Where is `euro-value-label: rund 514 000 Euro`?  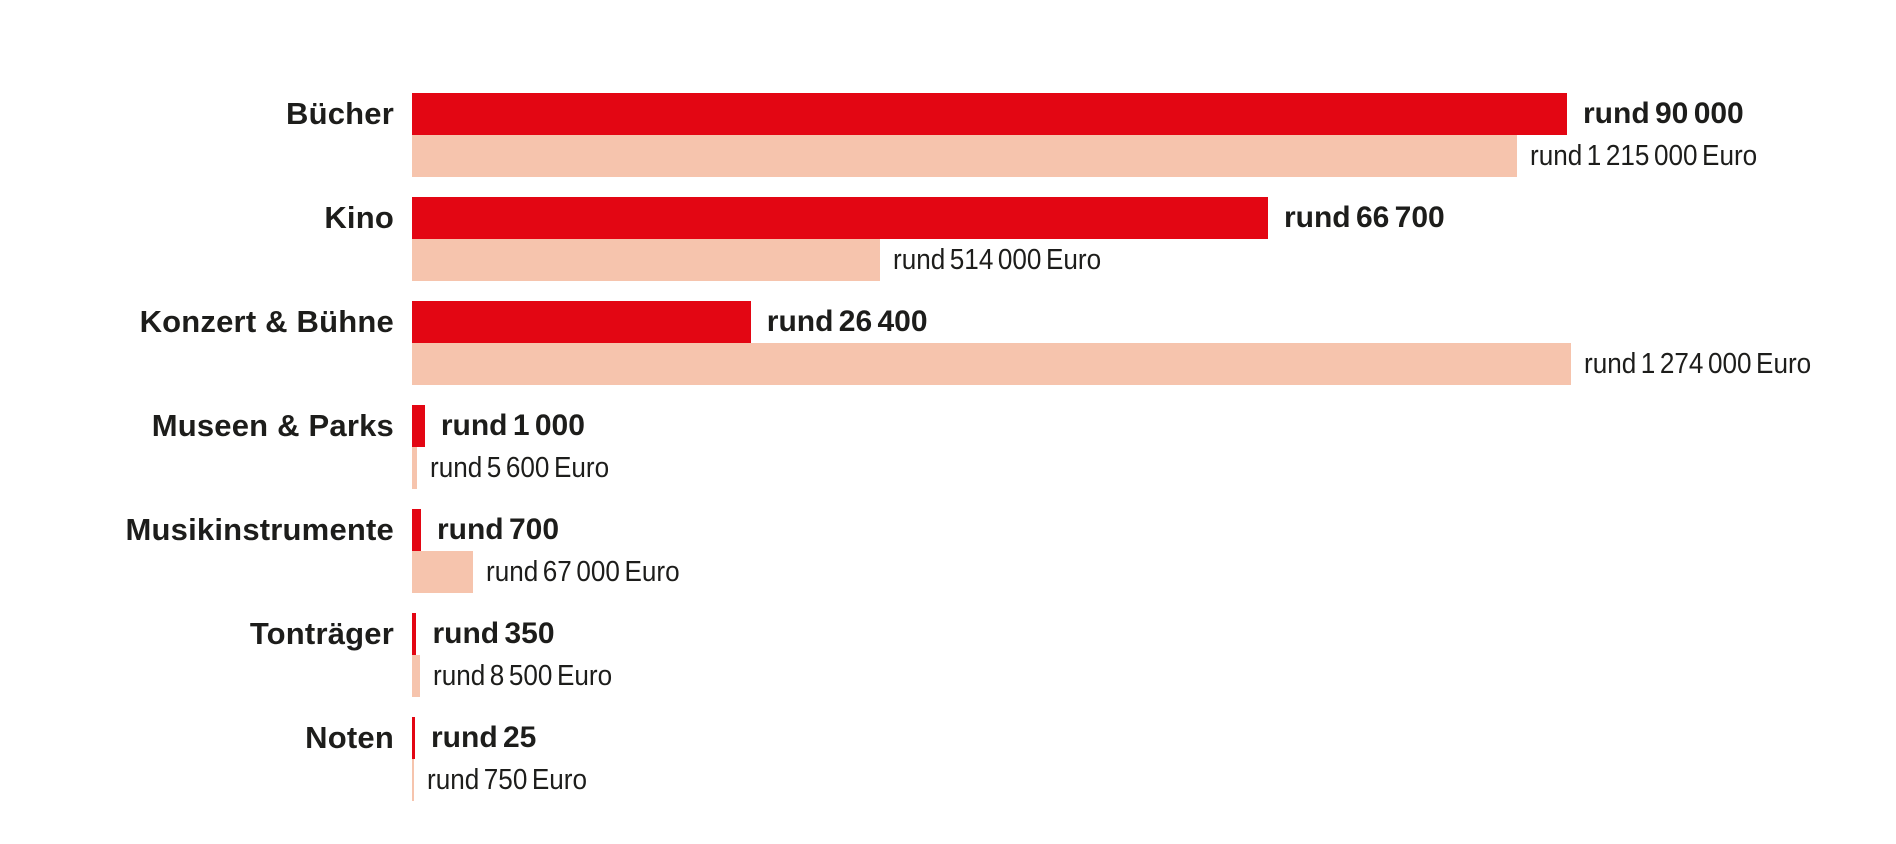
euro-value-label: rund 514 000 Euro is located at coordinates (996, 259).